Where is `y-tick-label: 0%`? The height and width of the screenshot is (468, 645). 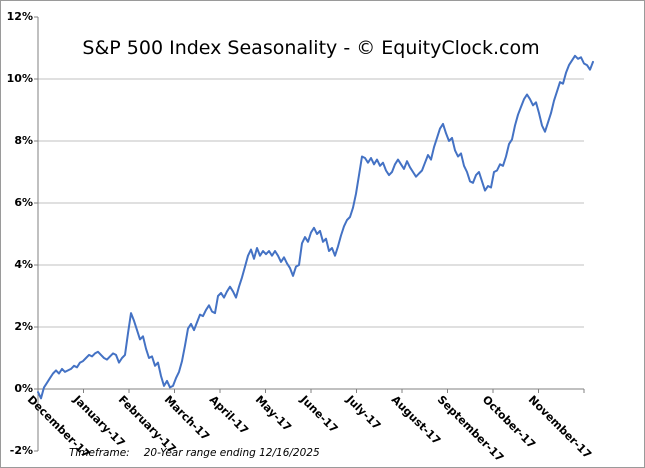
y-tick-label: 0% is located at coordinates (23, 388).